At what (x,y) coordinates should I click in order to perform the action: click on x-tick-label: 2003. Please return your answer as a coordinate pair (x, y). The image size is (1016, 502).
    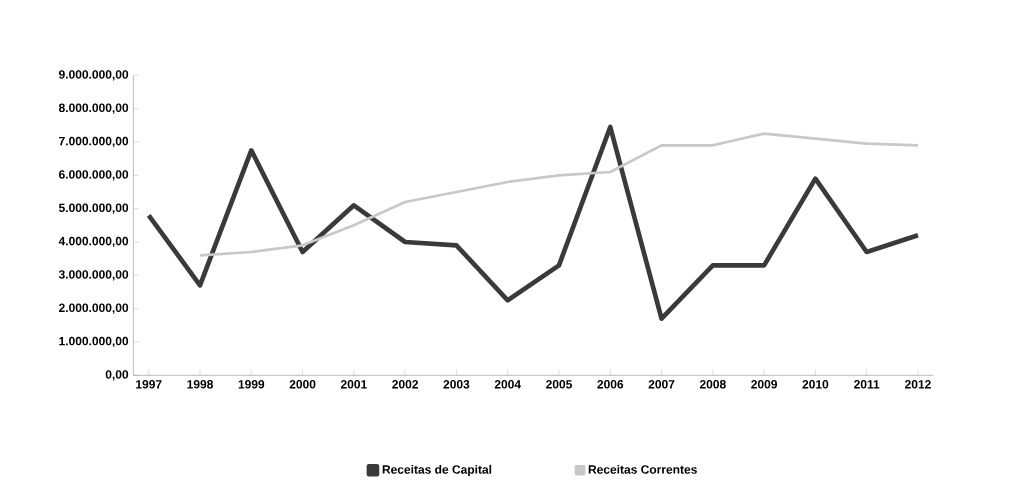
    Looking at the image, I should click on (456, 384).